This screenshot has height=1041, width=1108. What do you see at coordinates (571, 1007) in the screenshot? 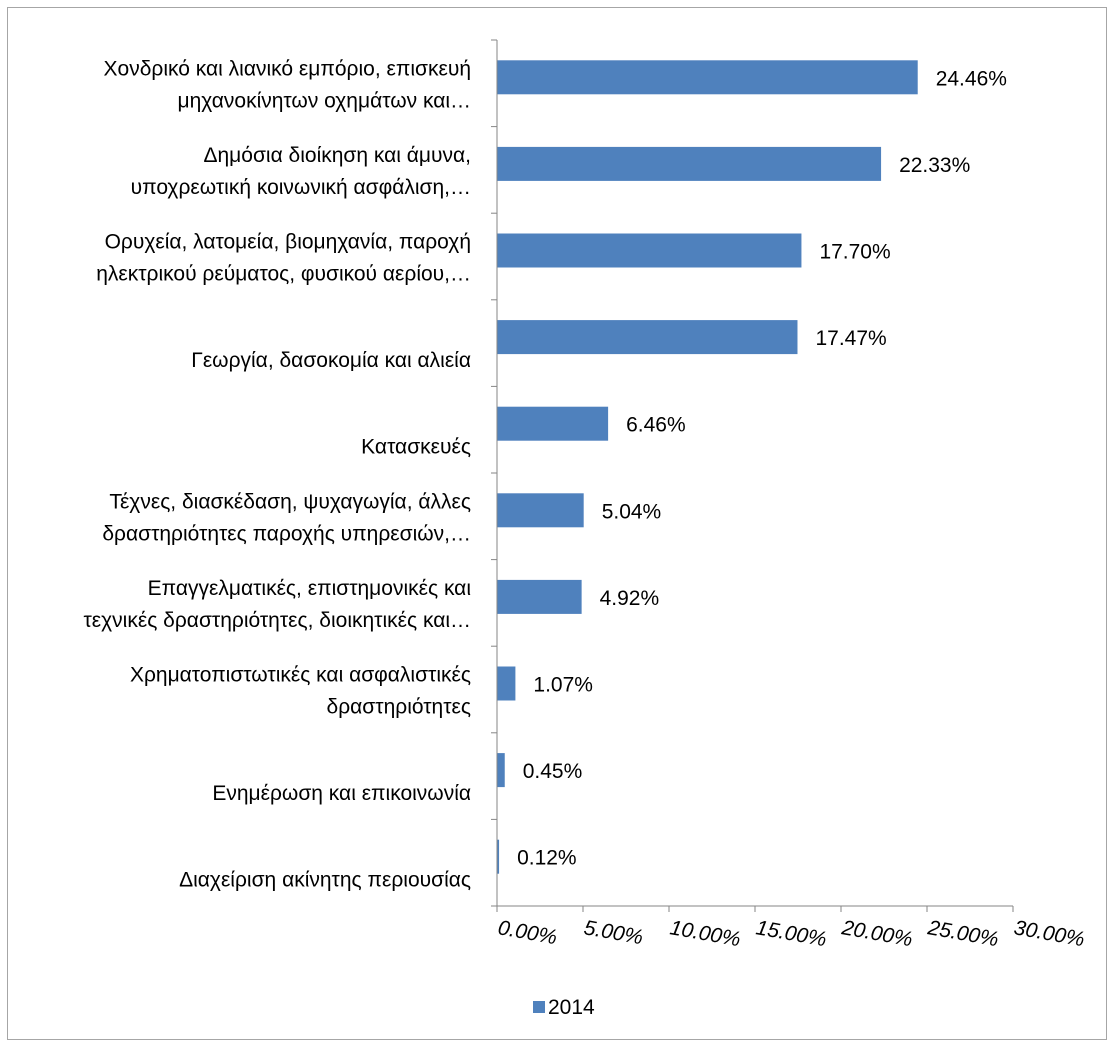
I see `legend-label: 2014` at bounding box center [571, 1007].